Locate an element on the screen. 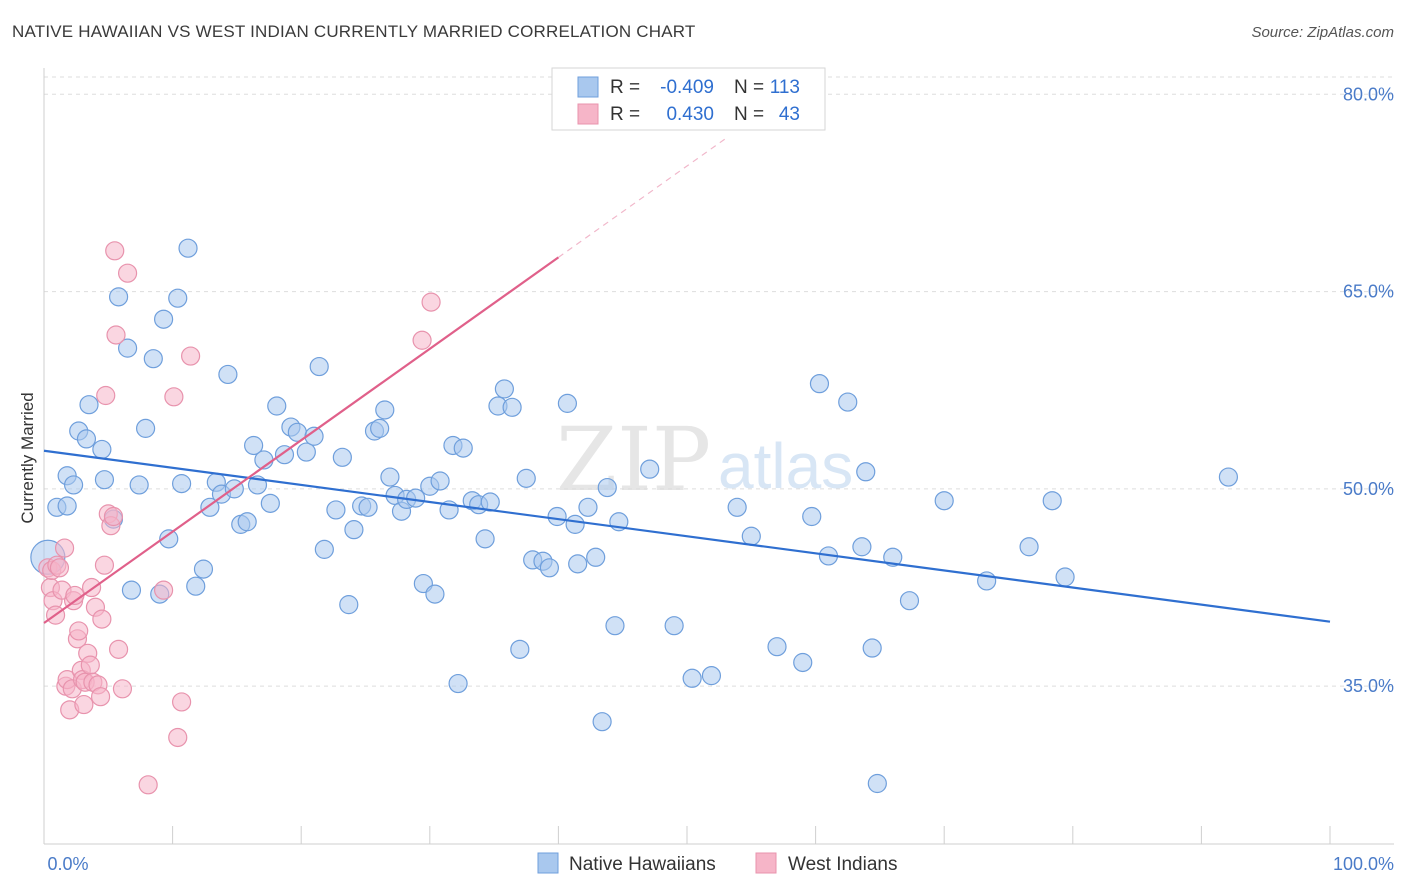 The width and height of the screenshot is (1406, 892). legend-swatch-native-hawaiians is located at coordinates (548, 863).